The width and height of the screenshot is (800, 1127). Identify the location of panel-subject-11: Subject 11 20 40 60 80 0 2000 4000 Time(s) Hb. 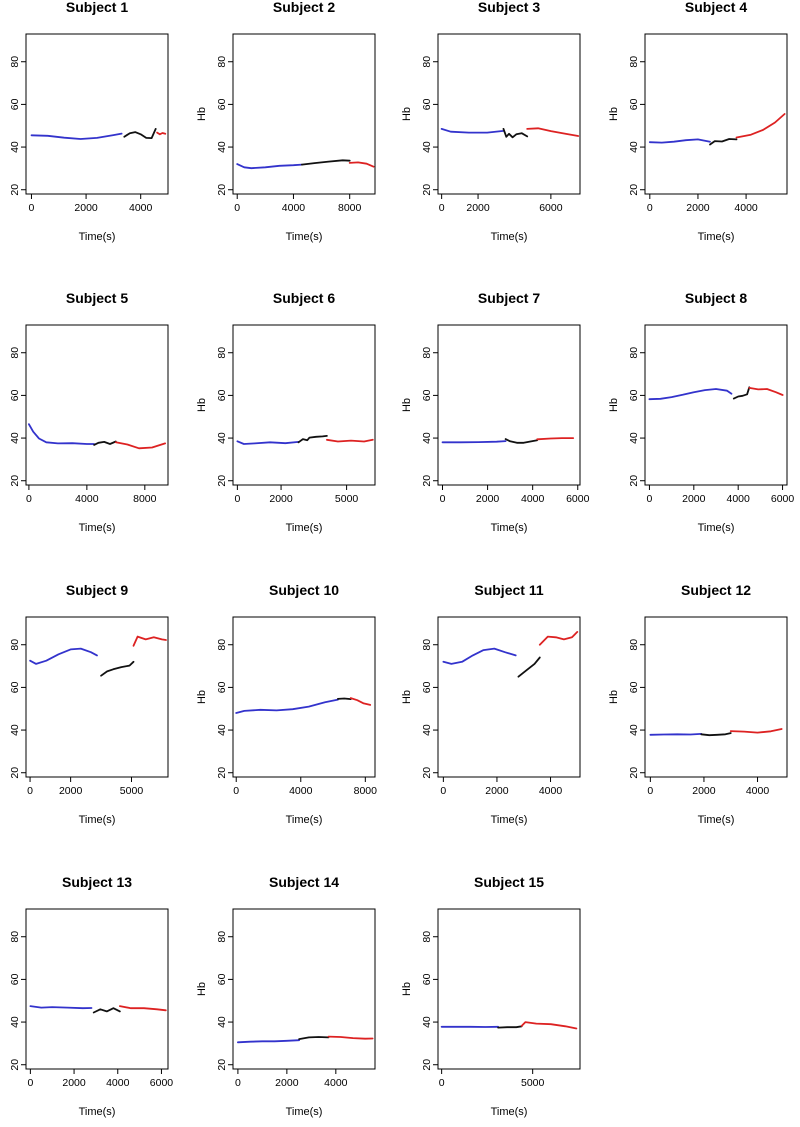
(491, 704).